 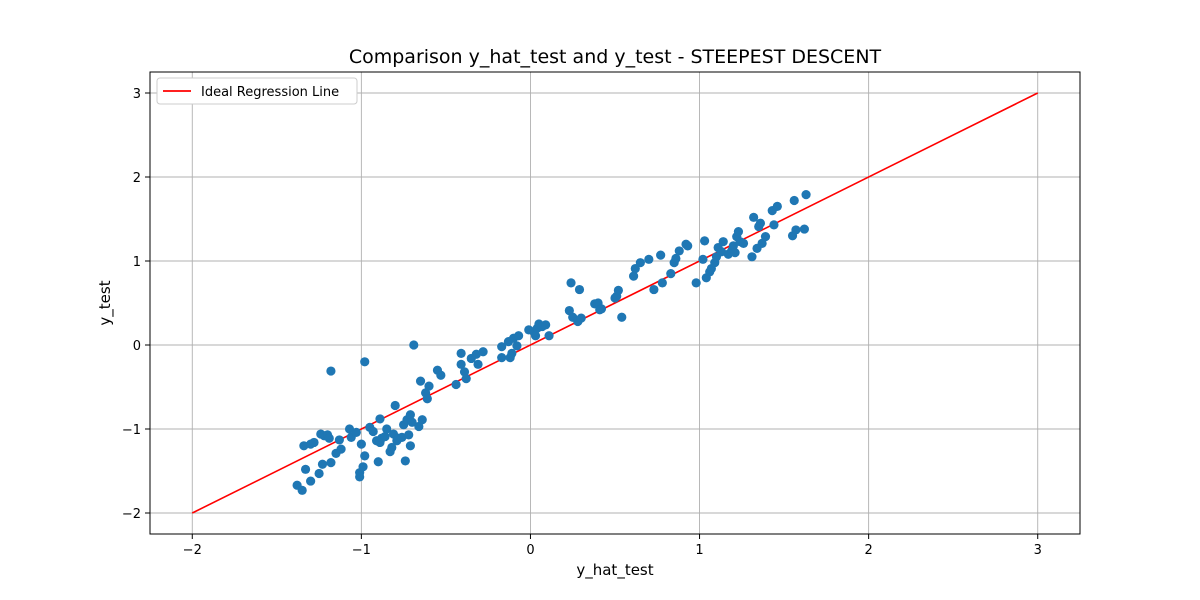 What do you see at coordinates (105, 302) in the screenshot?
I see `y-axis-label: y_test` at bounding box center [105, 302].